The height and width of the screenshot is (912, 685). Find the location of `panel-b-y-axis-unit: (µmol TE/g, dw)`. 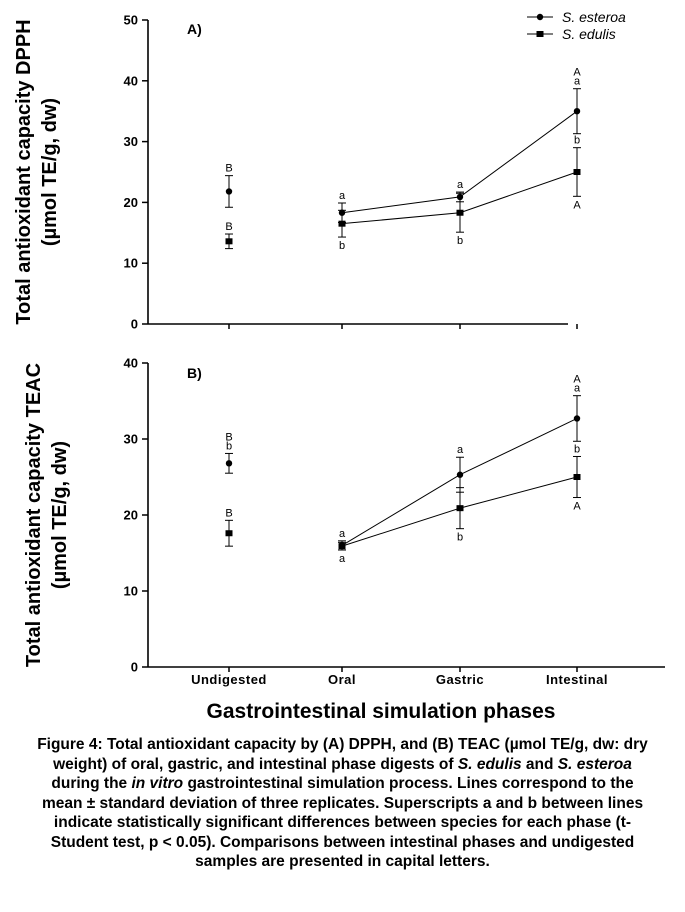

panel-b-y-axis-unit: (µmol TE/g, dw) is located at coordinates (60, 515).